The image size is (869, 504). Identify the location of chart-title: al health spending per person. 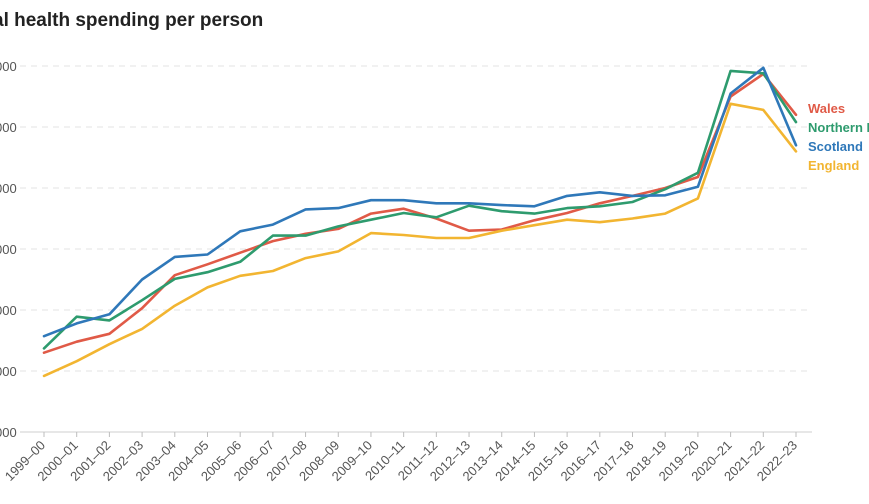
(132, 20).